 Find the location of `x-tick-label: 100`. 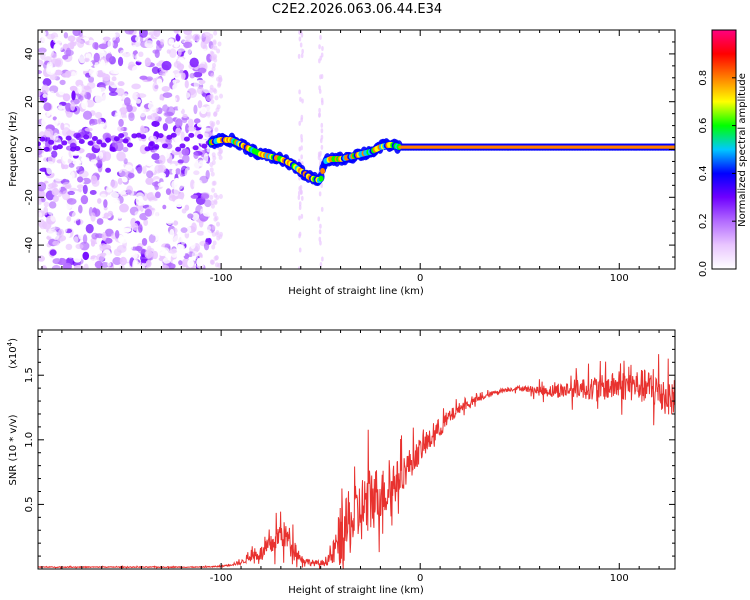

x-tick-label: 100 is located at coordinates (619, 278).